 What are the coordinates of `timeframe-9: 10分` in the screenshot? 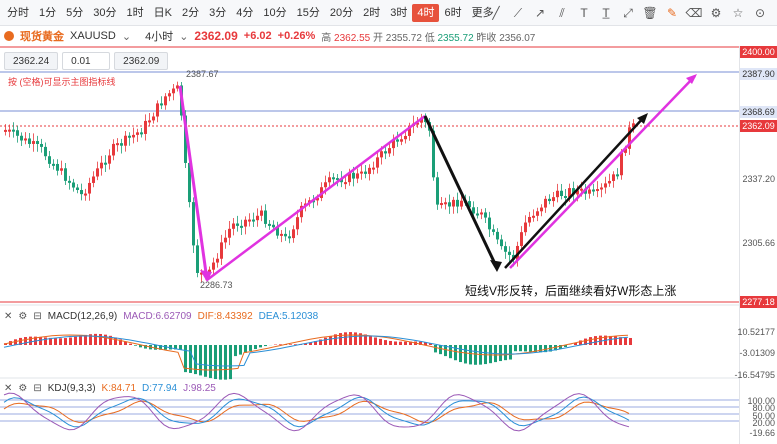 It's located at (275, 12).